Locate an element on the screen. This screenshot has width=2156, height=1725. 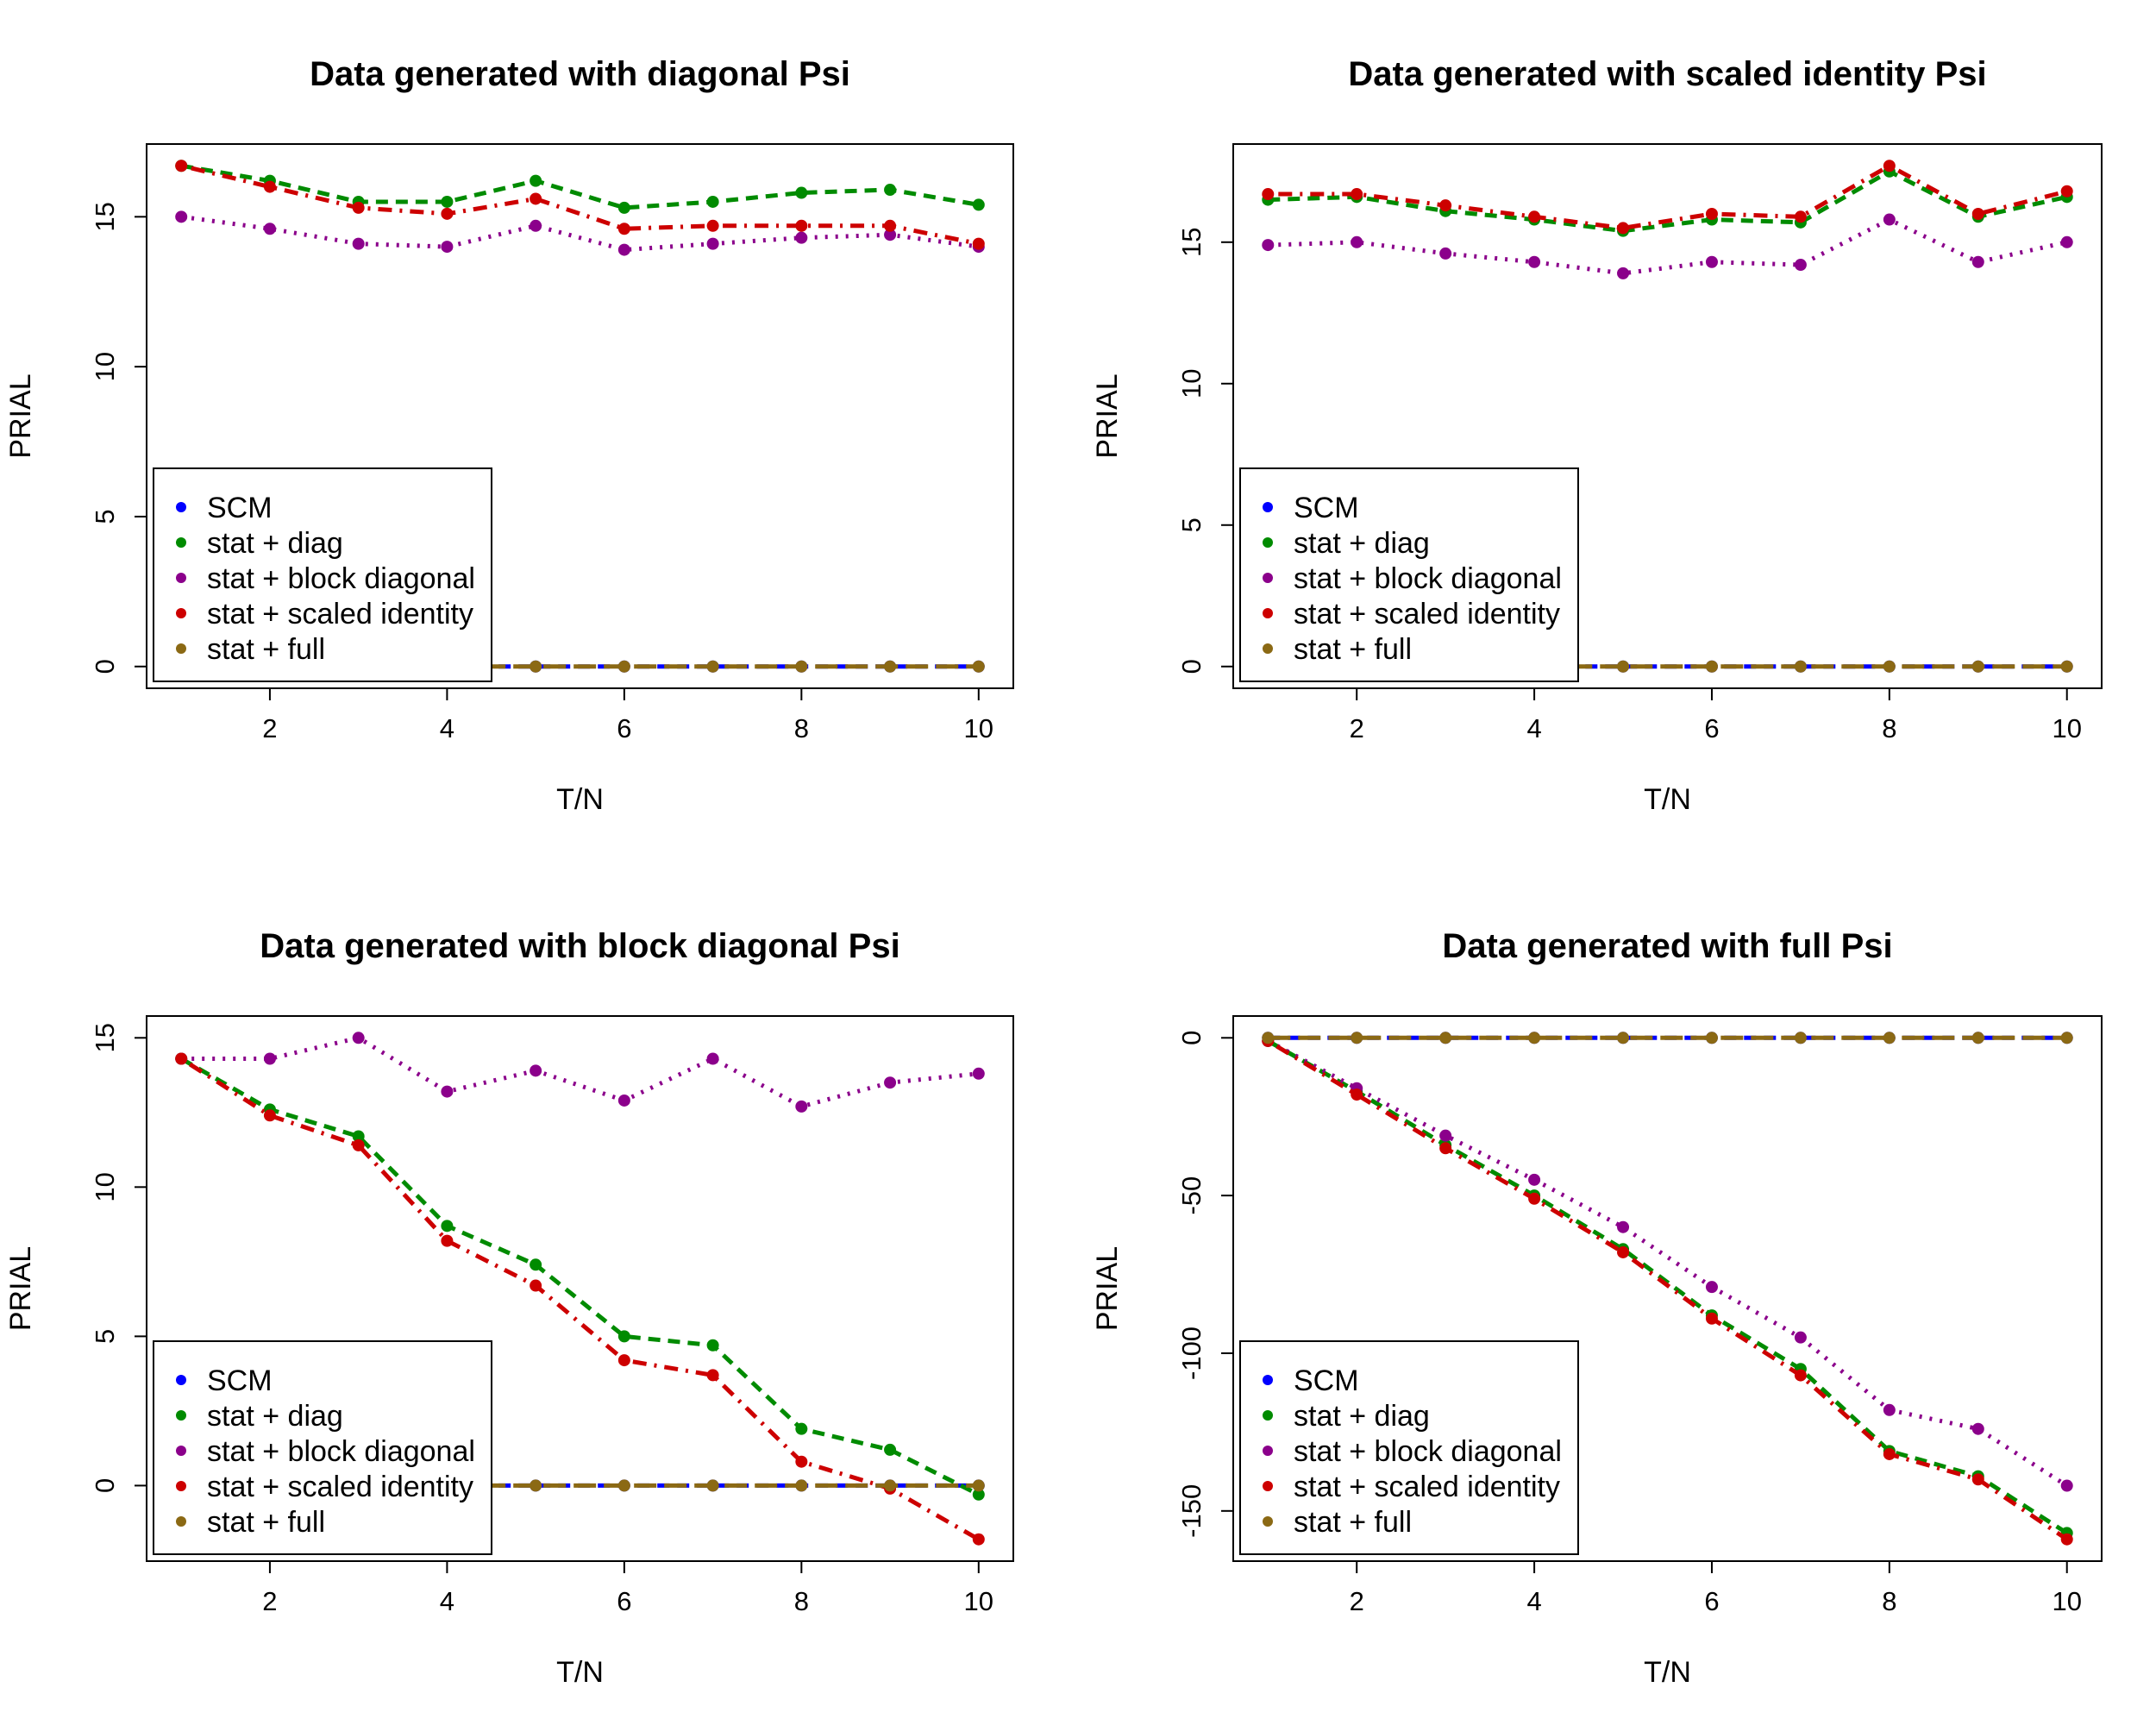
y-tick-label: -150 is located at coordinates (1191, 1511).